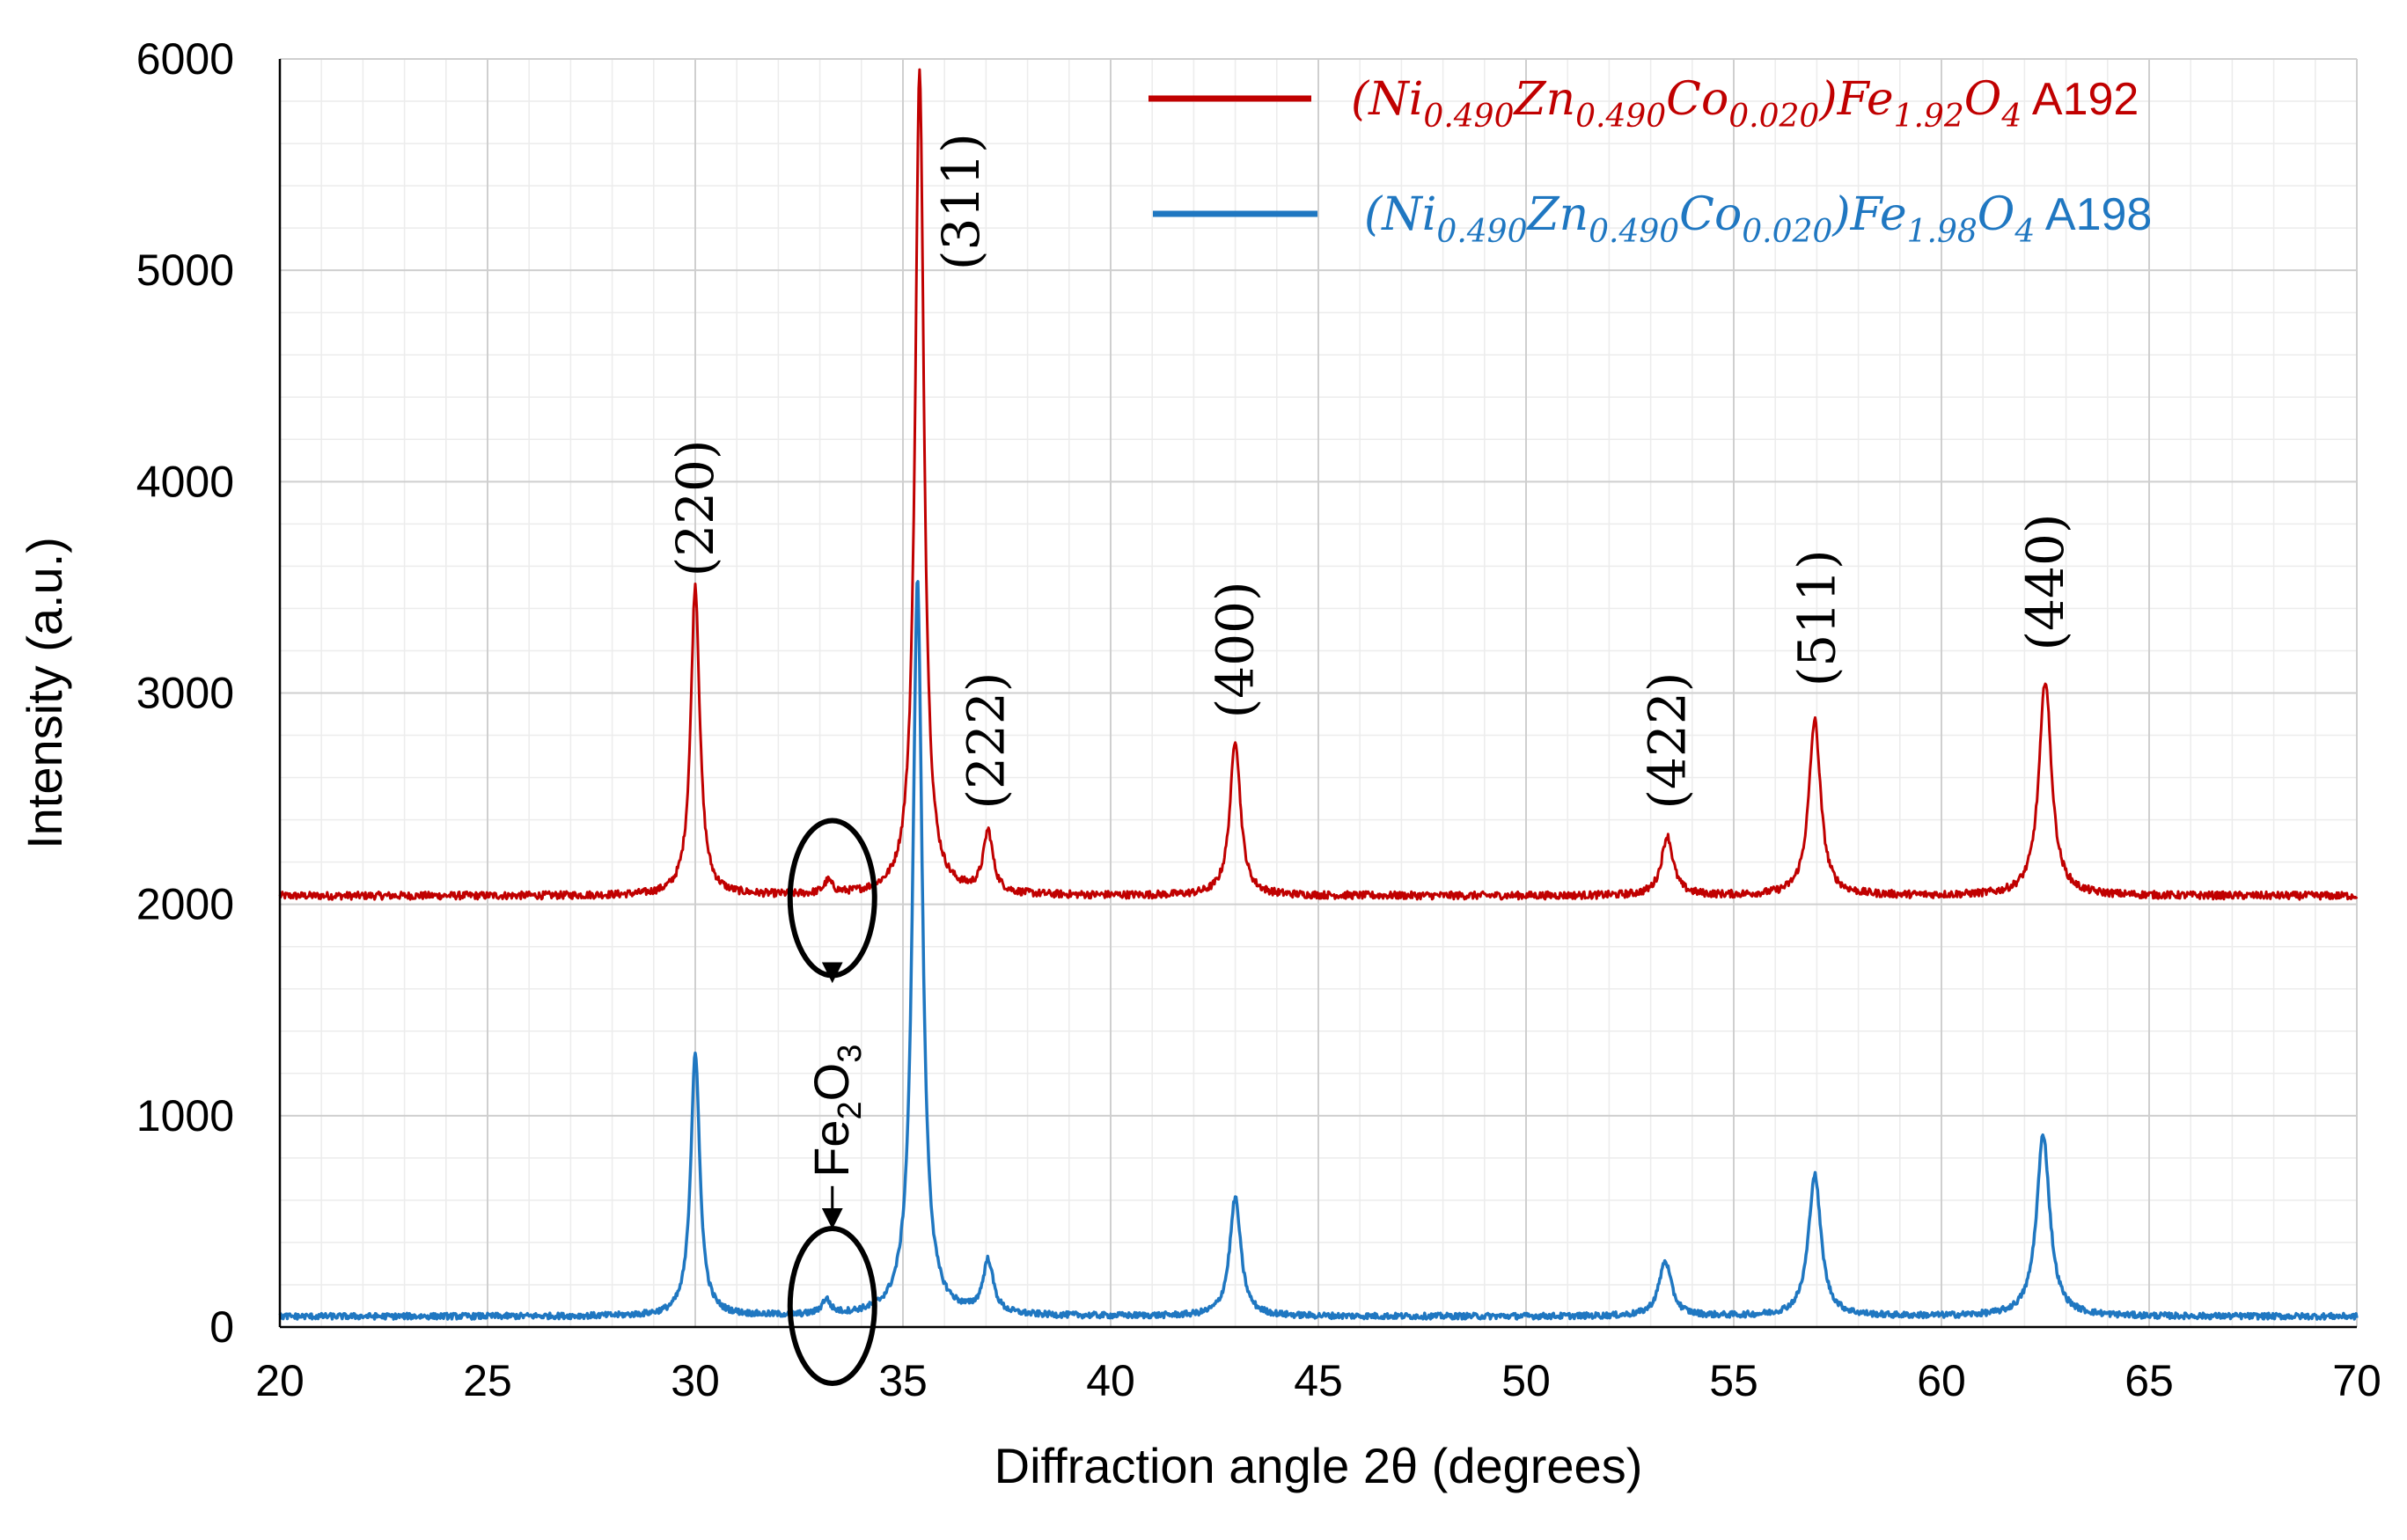 This screenshot has height=1540, width=2407. What do you see at coordinates (44, 693) in the screenshot?
I see `y-axis-title: Intensity (a.u.)` at bounding box center [44, 693].